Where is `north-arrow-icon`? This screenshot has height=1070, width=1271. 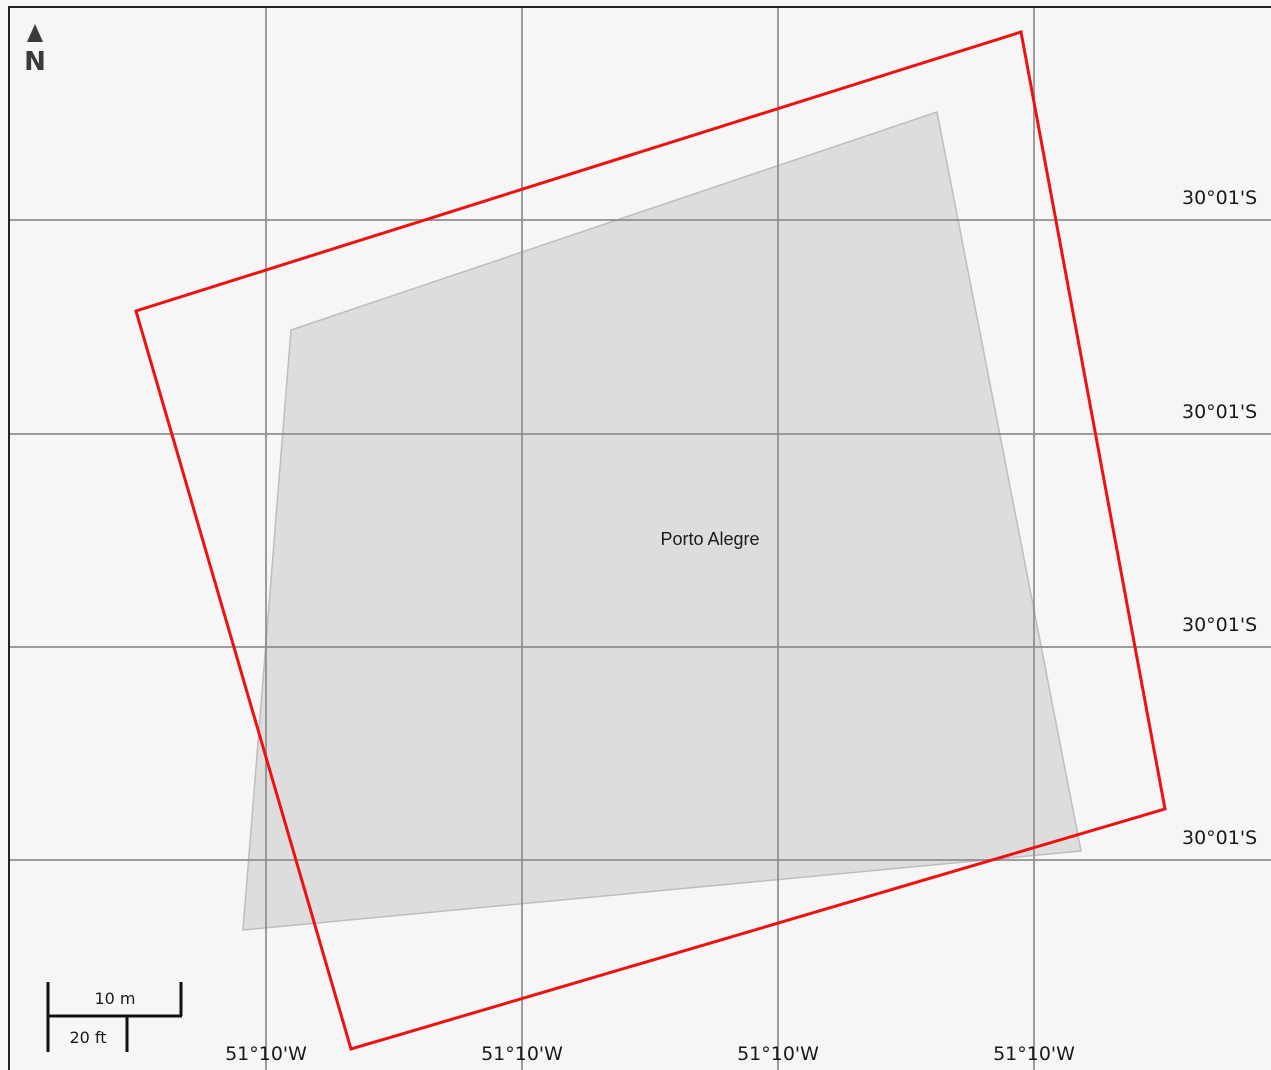 north-arrow-icon is located at coordinates (35, 33).